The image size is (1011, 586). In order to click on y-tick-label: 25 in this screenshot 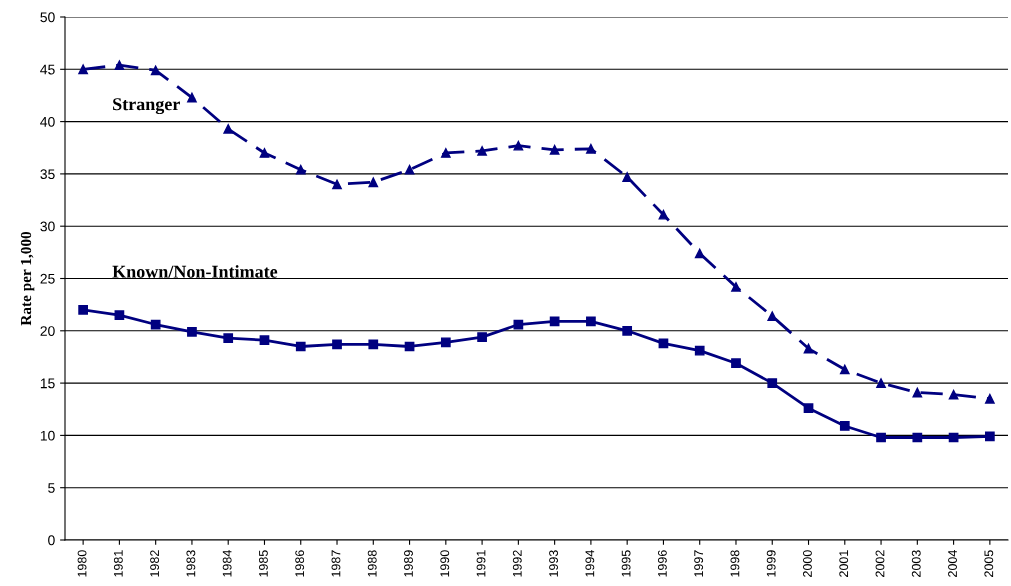, I will do `click(47, 278)`.